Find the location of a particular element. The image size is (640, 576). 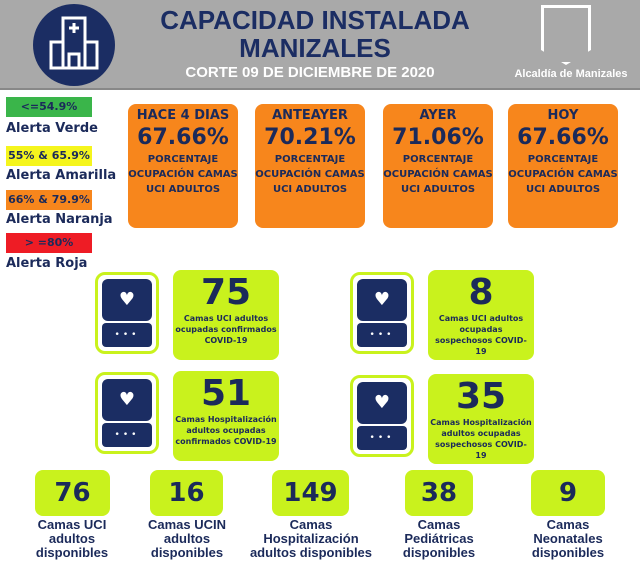

legend-range: > =80% is located at coordinates (49, 243).